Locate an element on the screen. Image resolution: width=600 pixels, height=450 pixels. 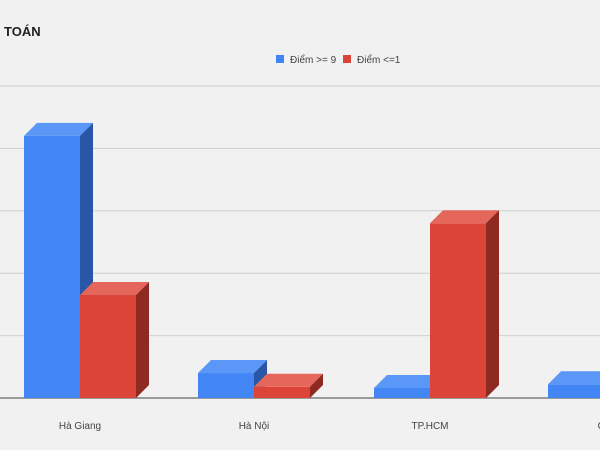
x-tick-label: Hà Nội is located at coordinates (254, 426).